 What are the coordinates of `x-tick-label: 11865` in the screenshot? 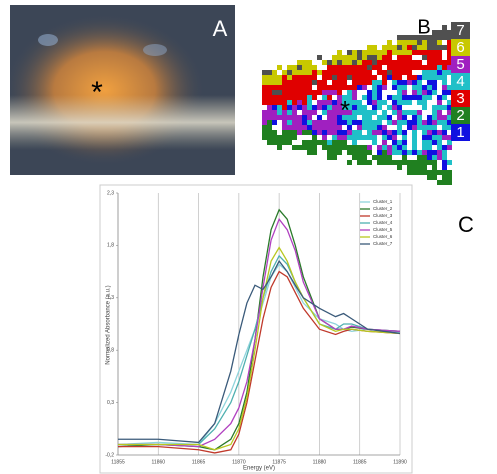 It's located at (199, 462).